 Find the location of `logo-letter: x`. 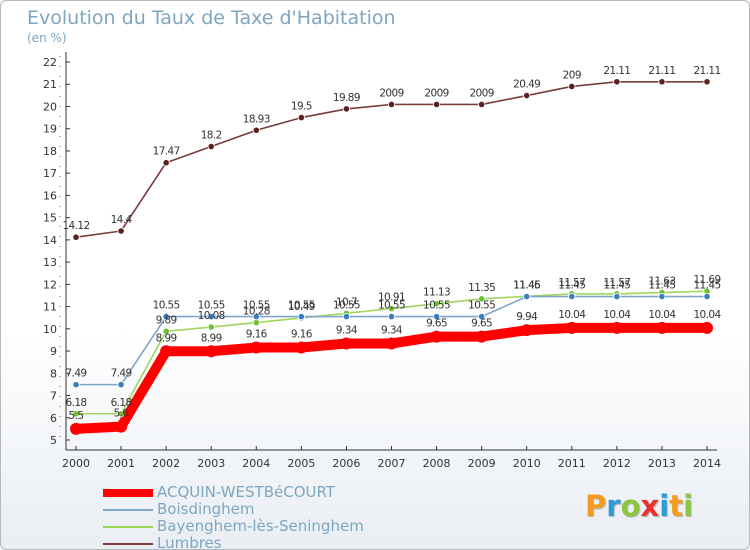

logo-letter: x is located at coordinates (650, 506).